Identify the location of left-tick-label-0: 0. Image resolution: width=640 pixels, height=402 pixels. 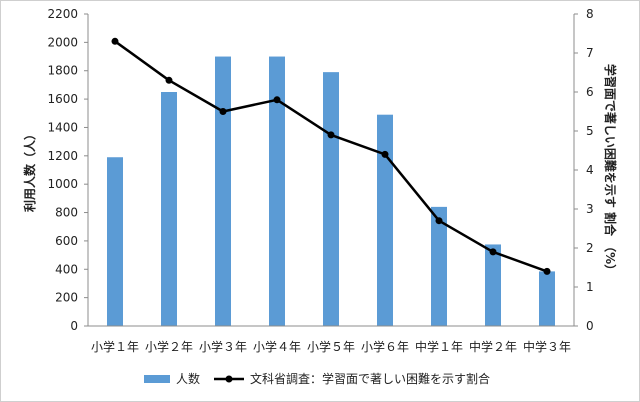
(74, 326).